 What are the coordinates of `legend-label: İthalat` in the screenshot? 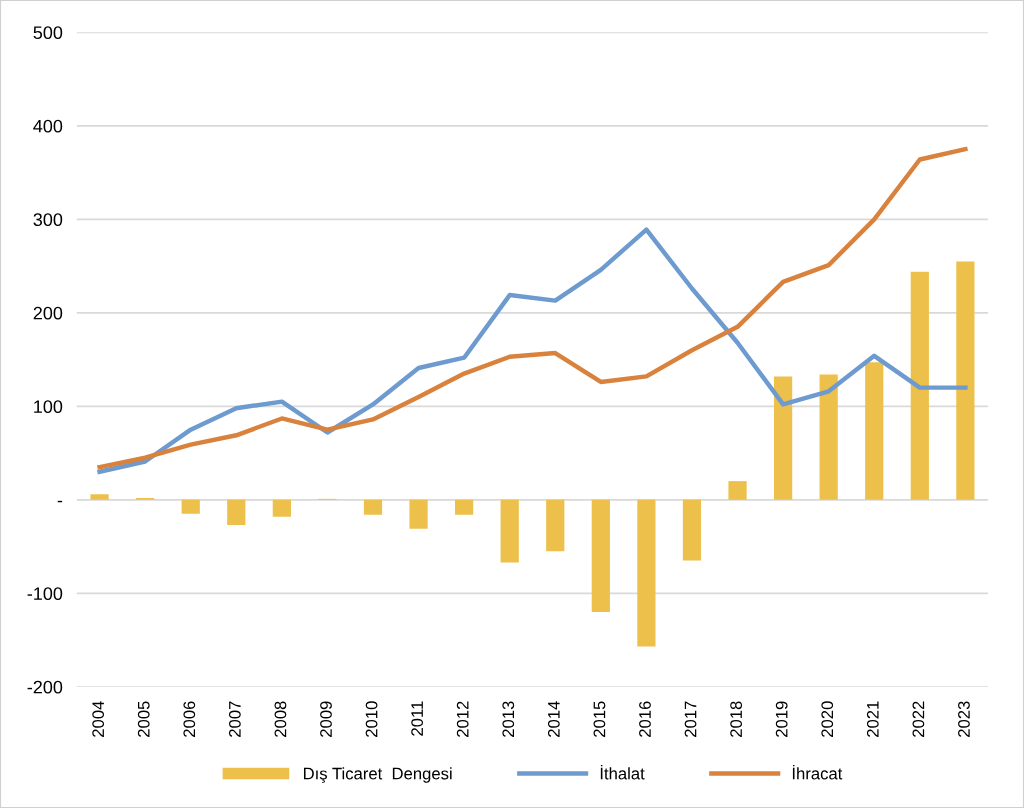 It's located at (622, 772).